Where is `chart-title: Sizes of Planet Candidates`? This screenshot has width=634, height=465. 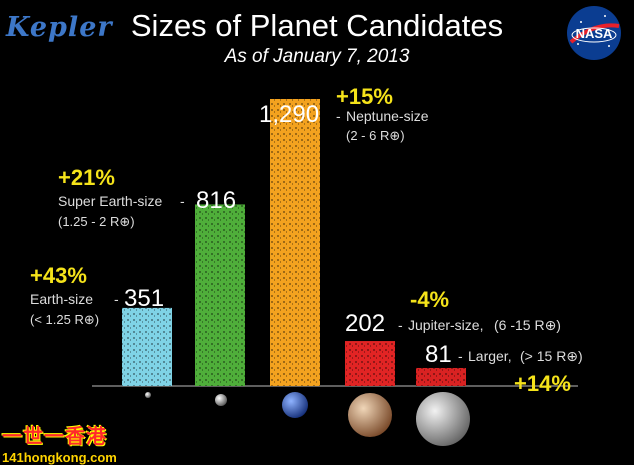
chart-title: Sizes of Planet Candidates is located at coordinates (317, 25).